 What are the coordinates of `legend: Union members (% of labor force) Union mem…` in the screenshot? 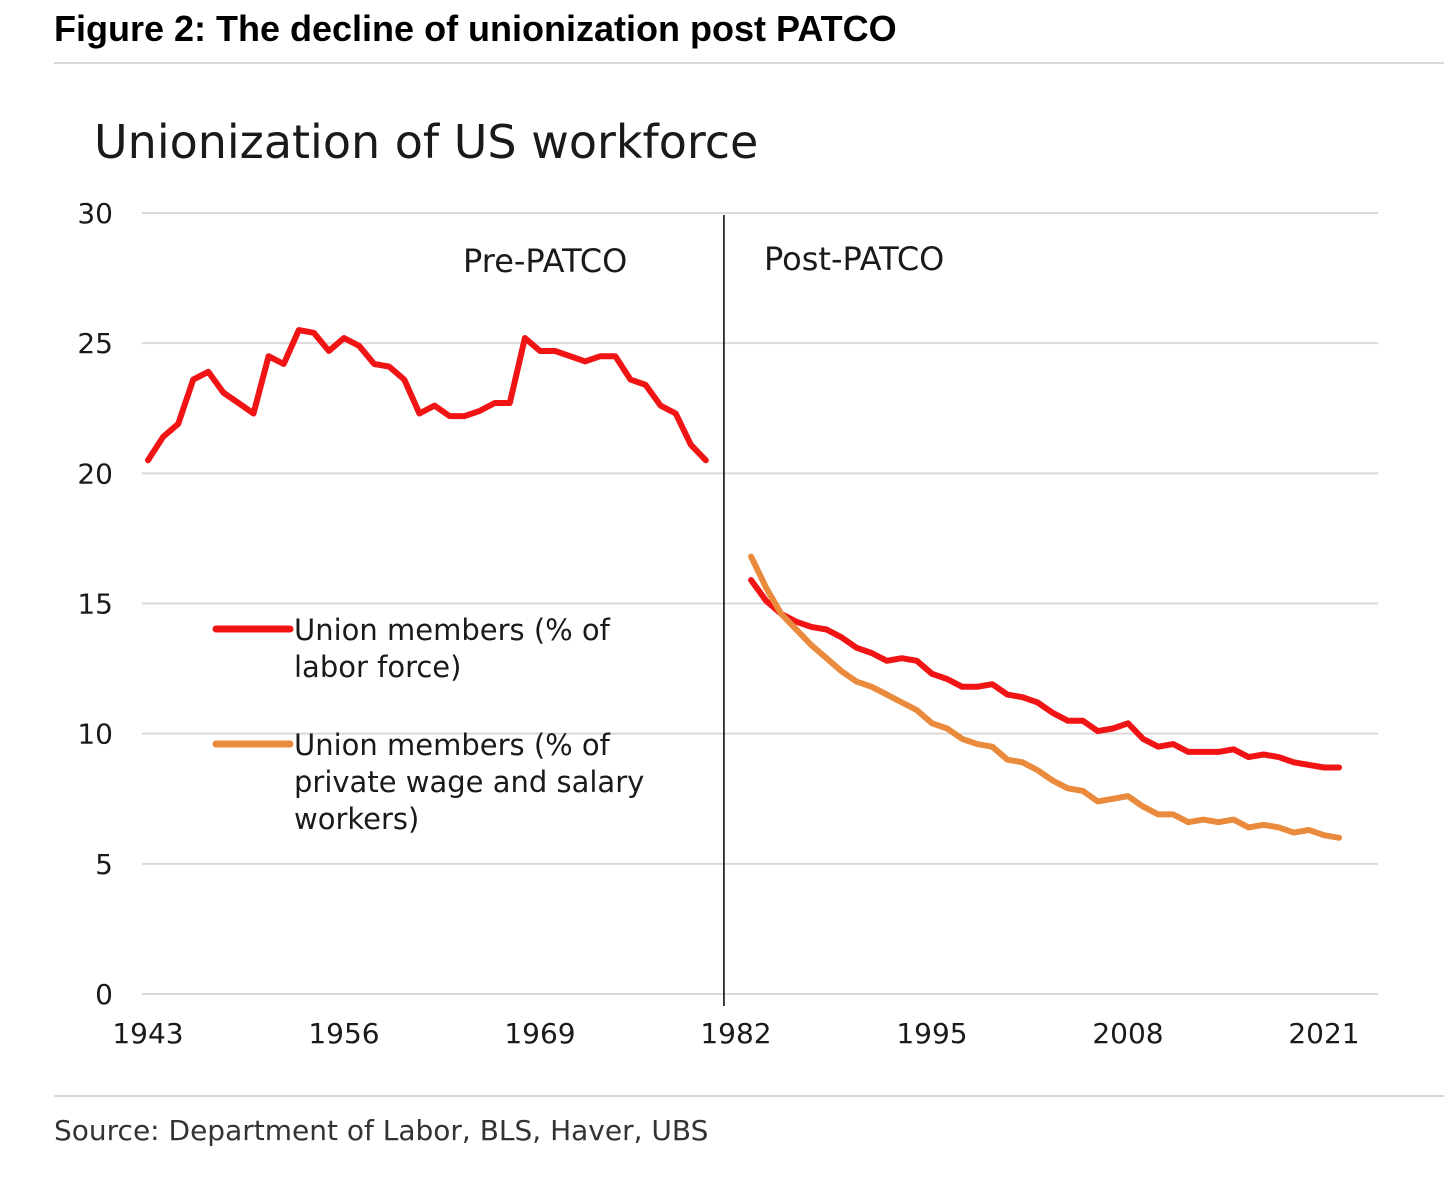 It's located at (428, 724).